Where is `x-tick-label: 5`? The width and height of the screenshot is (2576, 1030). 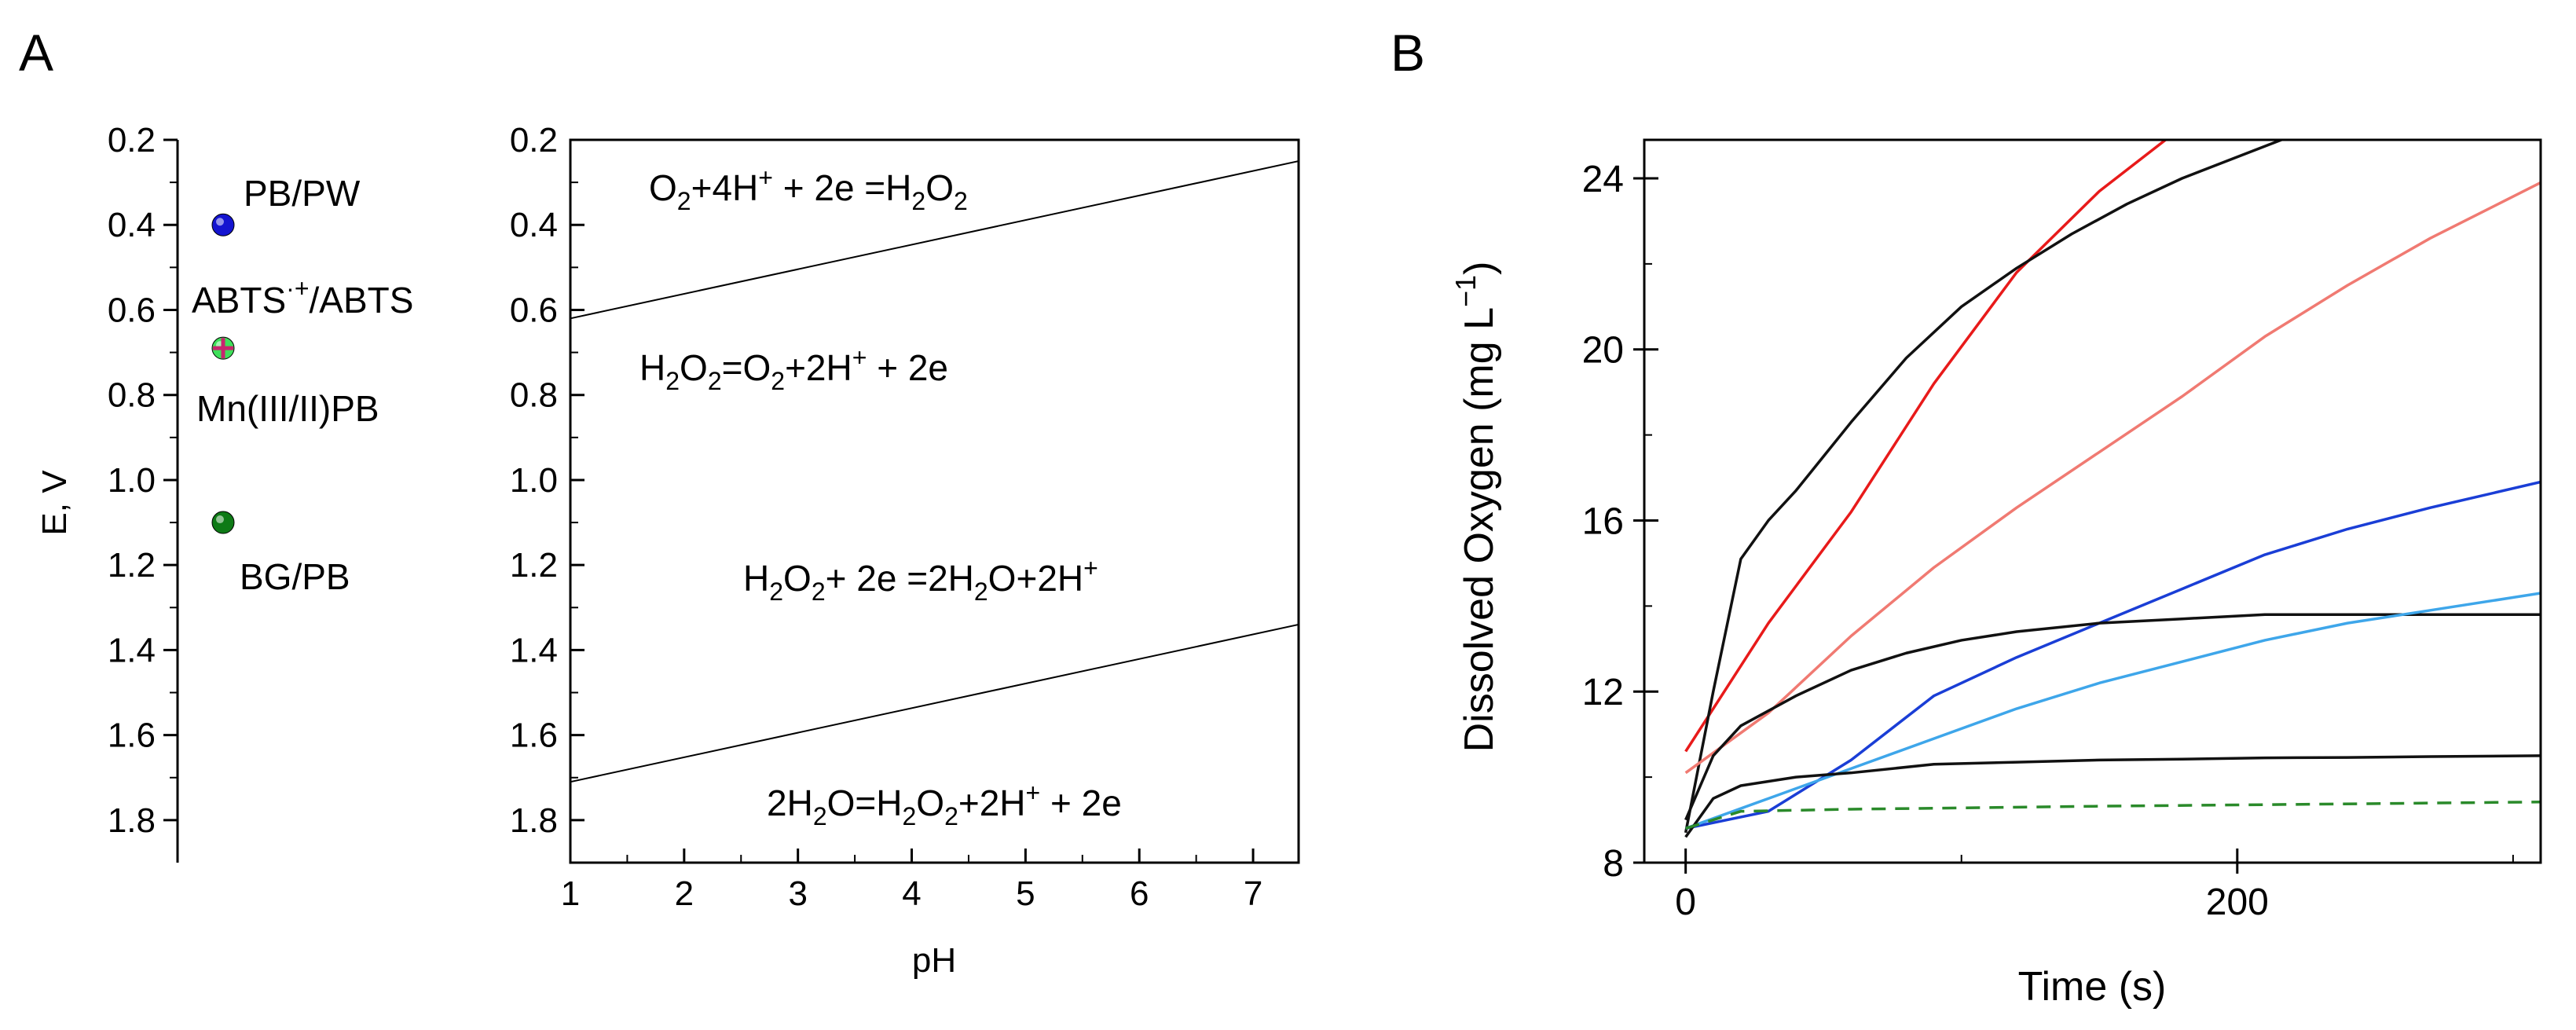 x-tick-label: 5 is located at coordinates (1025, 893).